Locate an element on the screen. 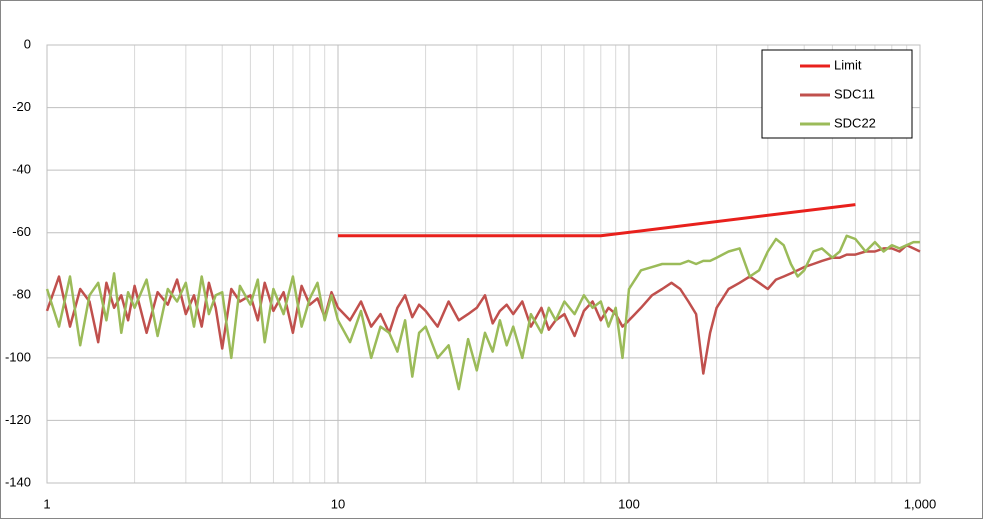  legend-label: Limit is located at coordinates (848, 64).